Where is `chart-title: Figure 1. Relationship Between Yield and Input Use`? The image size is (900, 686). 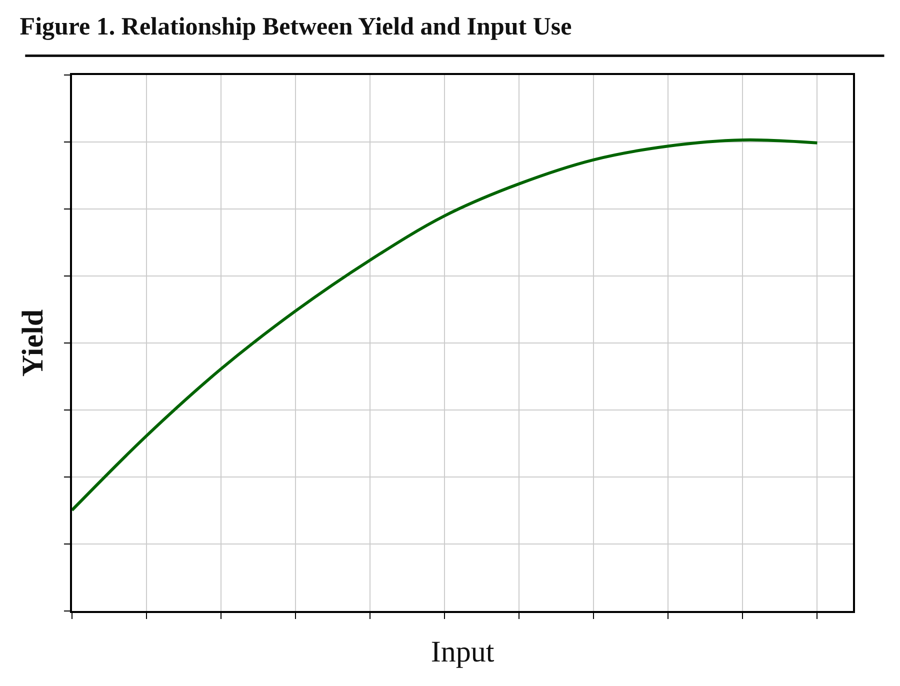 chart-title: Figure 1. Relationship Between Yield and Input Use is located at coordinates (296, 27).